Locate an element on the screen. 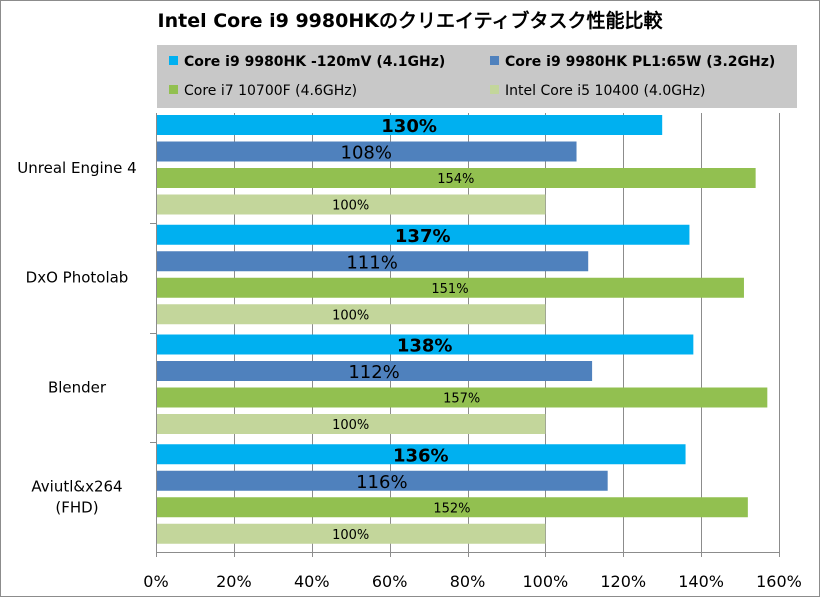 This screenshot has width=820, height=597. data-label: 157% is located at coordinates (461, 399).